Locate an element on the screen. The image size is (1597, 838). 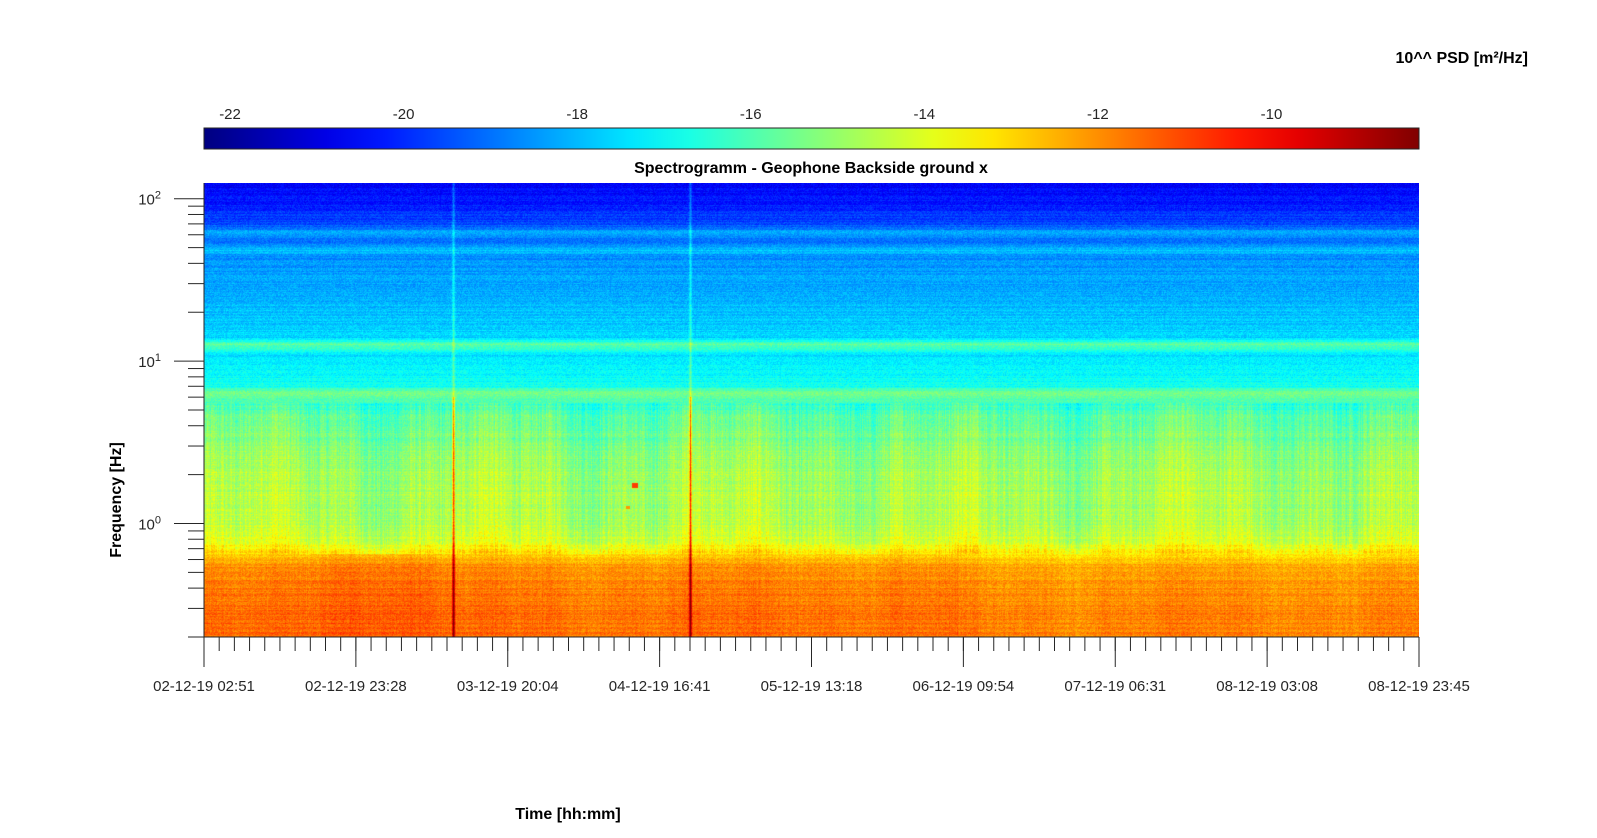
x-tick-label: 03-12-19 20:04 is located at coordinates (508, 686).